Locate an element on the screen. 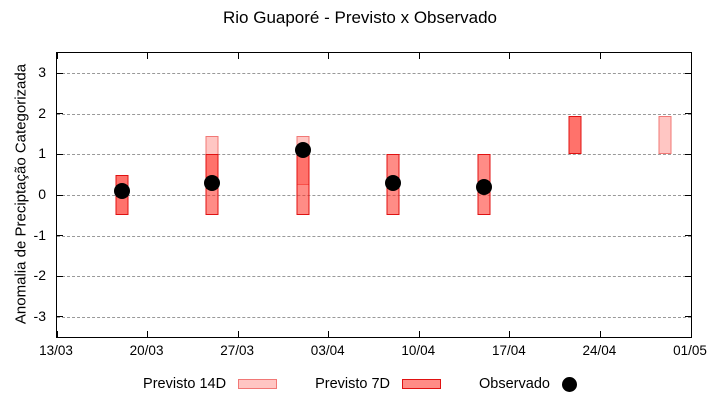 The width and height of the screenshot is (720, 400). x-tick-top-20/03 is located at coordinates (148, 56).